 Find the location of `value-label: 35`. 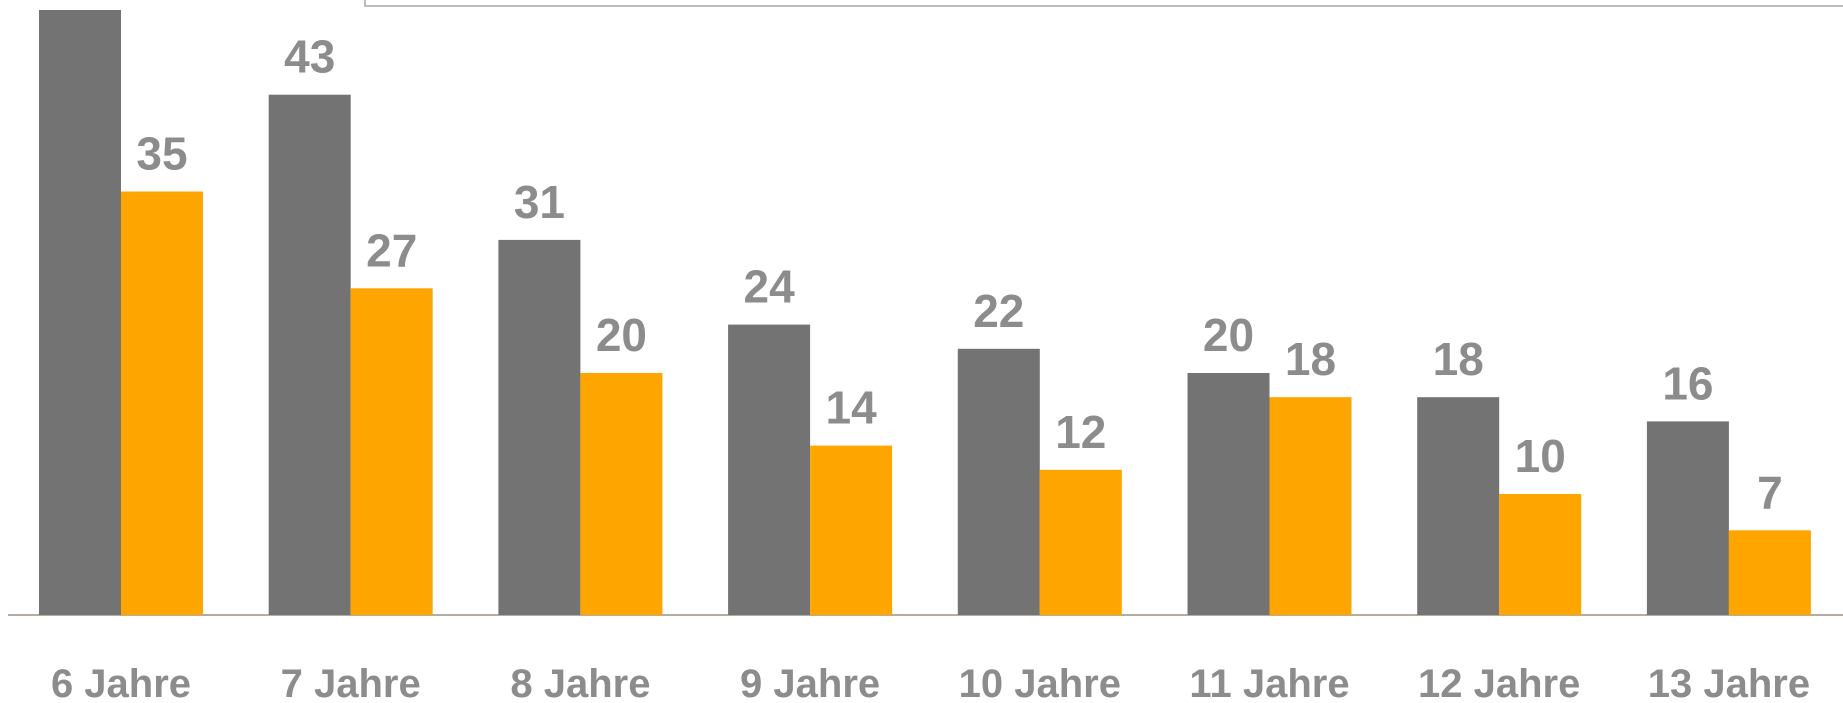

value-label: 35 is located at coordinates (161, 154).